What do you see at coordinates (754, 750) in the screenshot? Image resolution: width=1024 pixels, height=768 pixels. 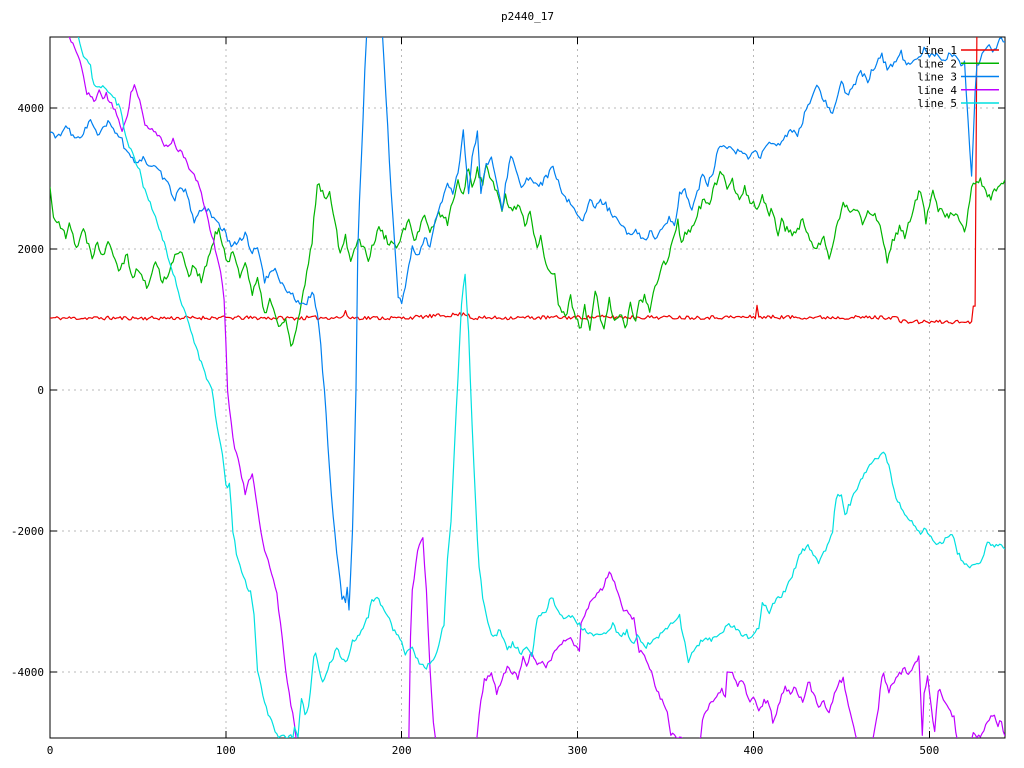 I see `x-tick-label: 400` at bounding box center [754, 750].